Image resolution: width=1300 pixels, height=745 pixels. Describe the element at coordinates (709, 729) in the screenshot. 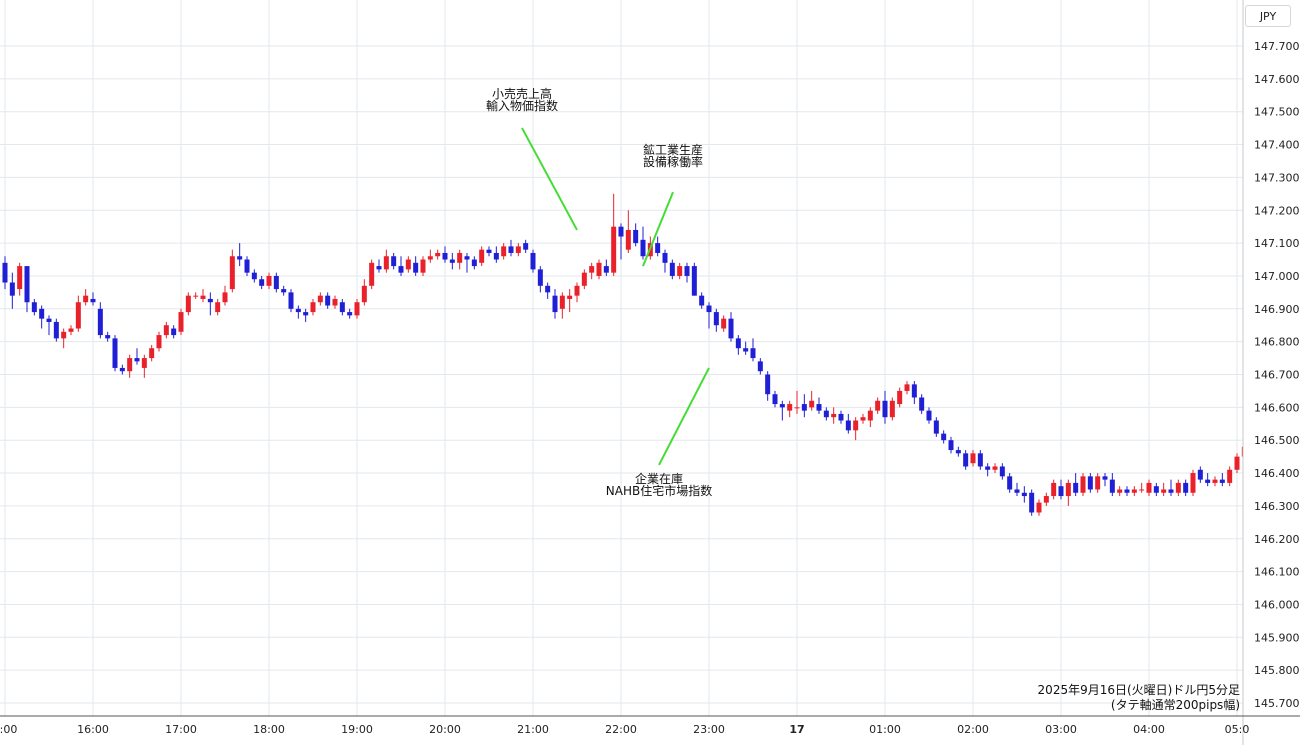

I see `time-tick-label: 23:00` at that location.